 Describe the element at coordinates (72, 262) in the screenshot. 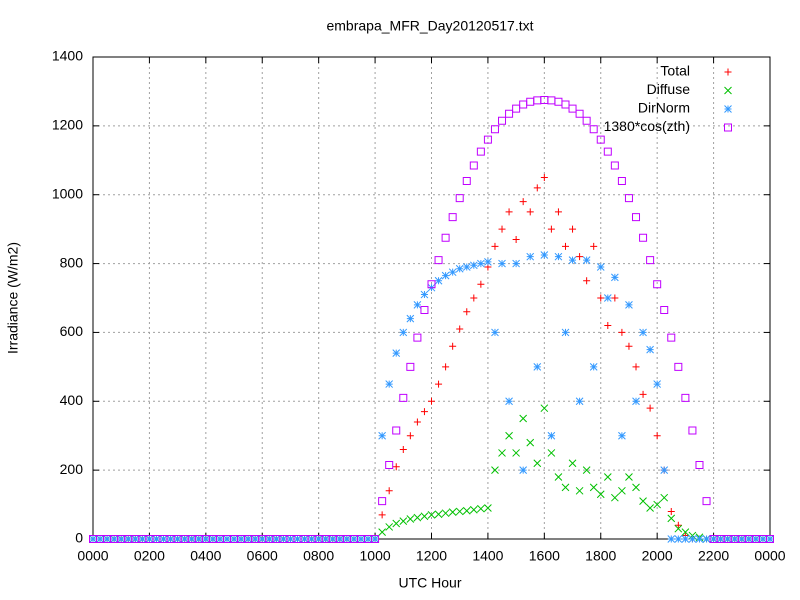

I see `y-tick-label: 800` at that location.